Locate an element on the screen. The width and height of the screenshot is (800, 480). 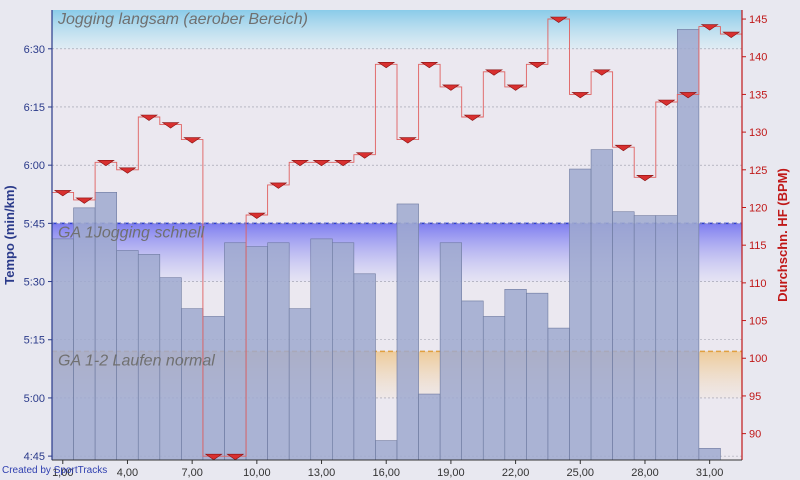
right-tick-label: 105 is located at coordinates (758, 322).